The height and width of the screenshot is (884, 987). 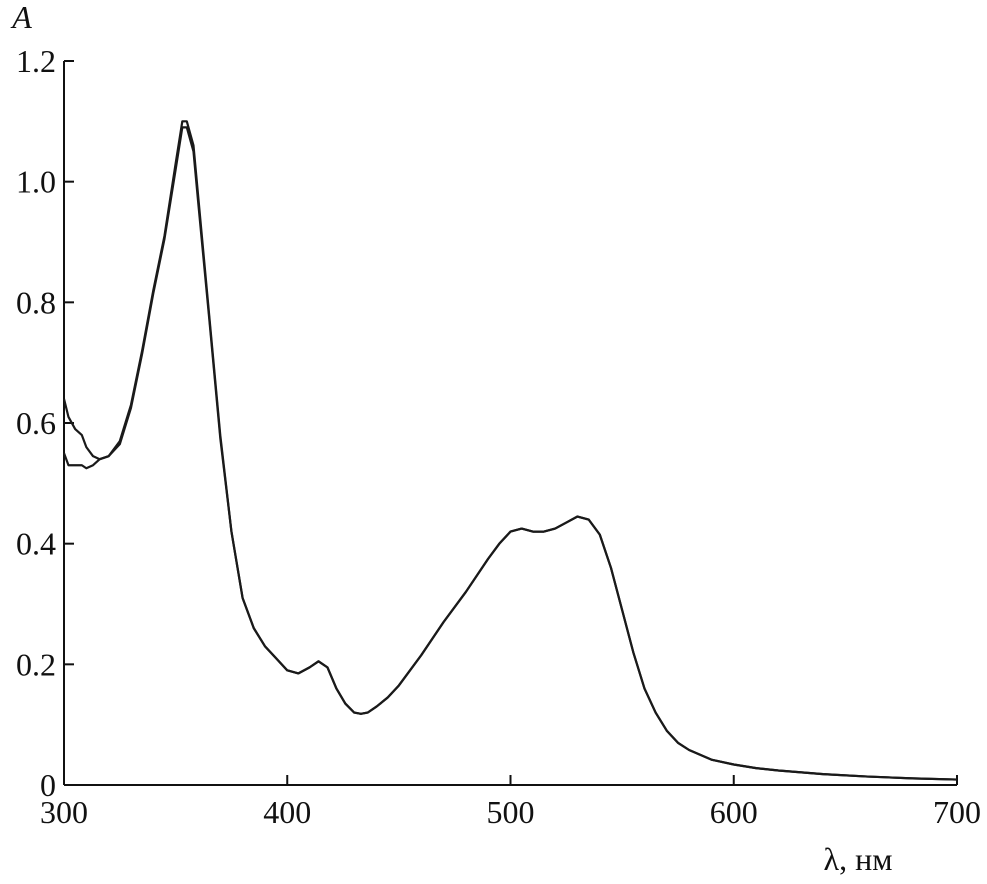 What do you see at coordinates (957, 812) in the screenshot?
I see `x-tick-label: 700` at bounding box center [957, 812].